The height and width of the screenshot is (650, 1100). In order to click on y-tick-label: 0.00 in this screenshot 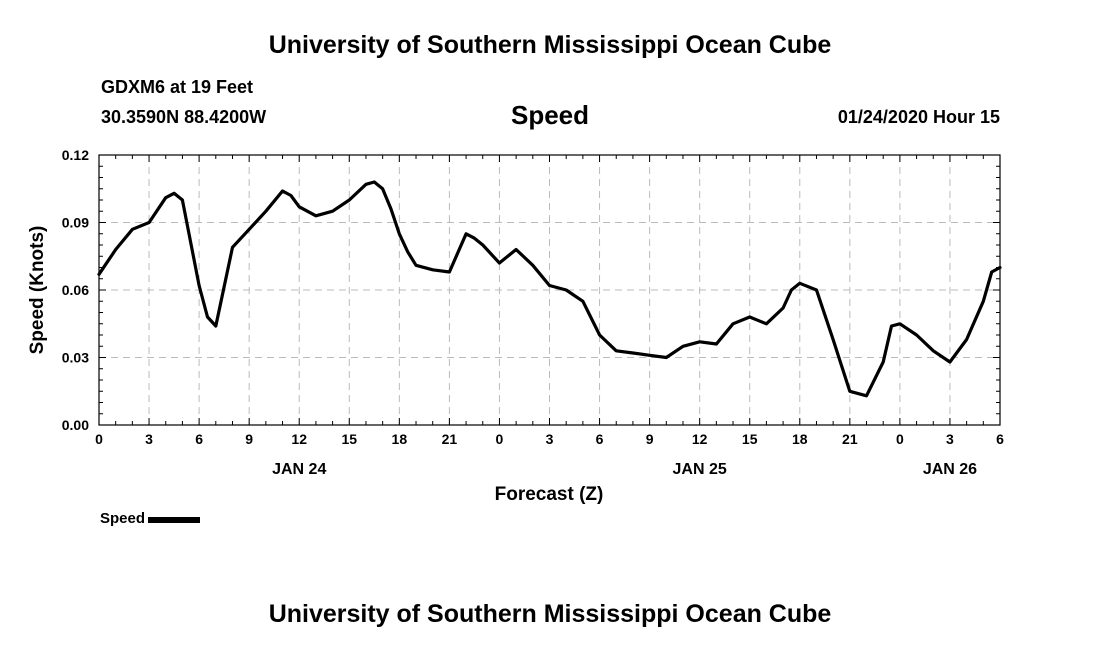, I will do `click(75, 425)`.